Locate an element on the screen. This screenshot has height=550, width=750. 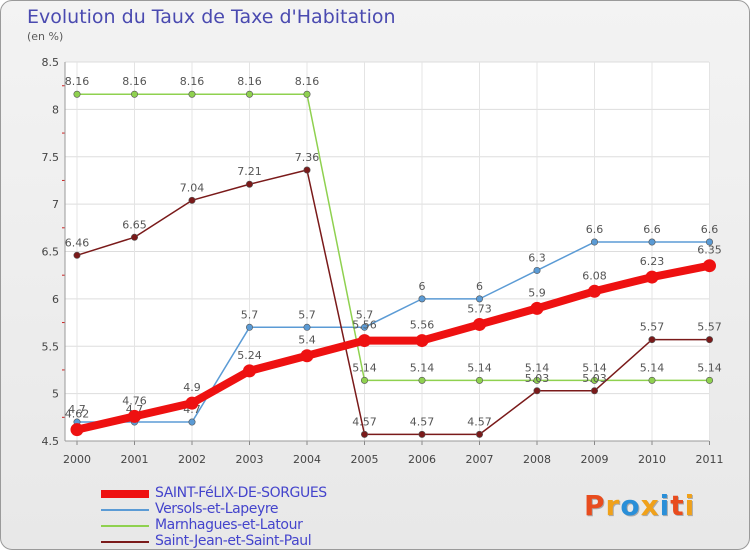
data-label: 6.23 is located at coordinates (652, 261).